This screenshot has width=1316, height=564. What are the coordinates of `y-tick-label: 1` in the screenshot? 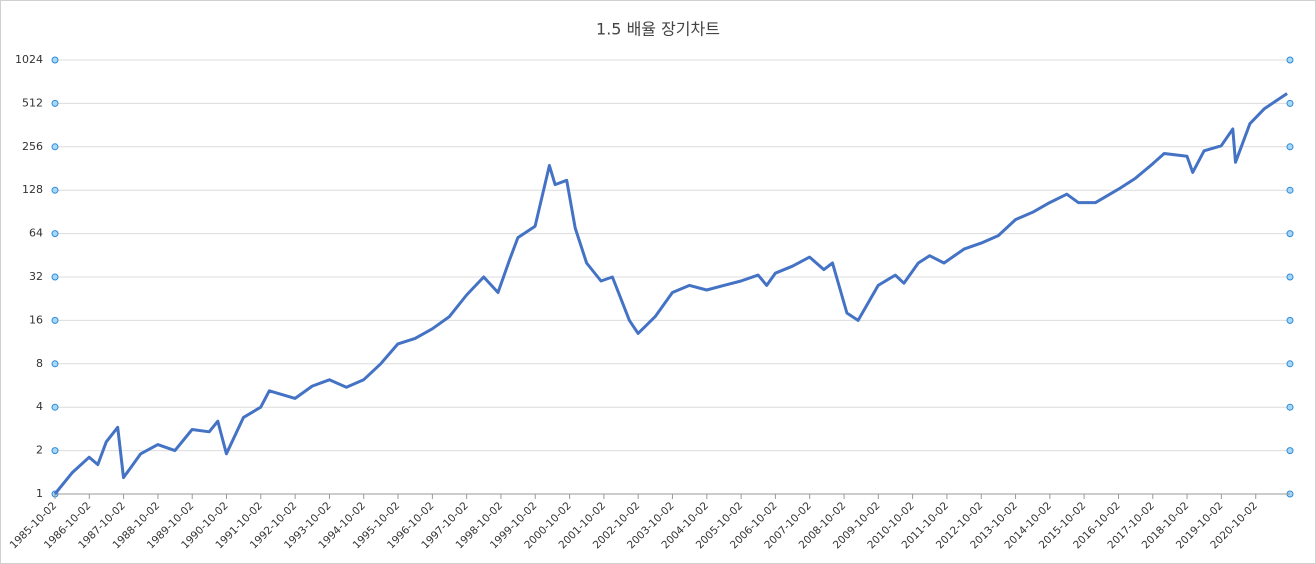 It's located at (39, 493).